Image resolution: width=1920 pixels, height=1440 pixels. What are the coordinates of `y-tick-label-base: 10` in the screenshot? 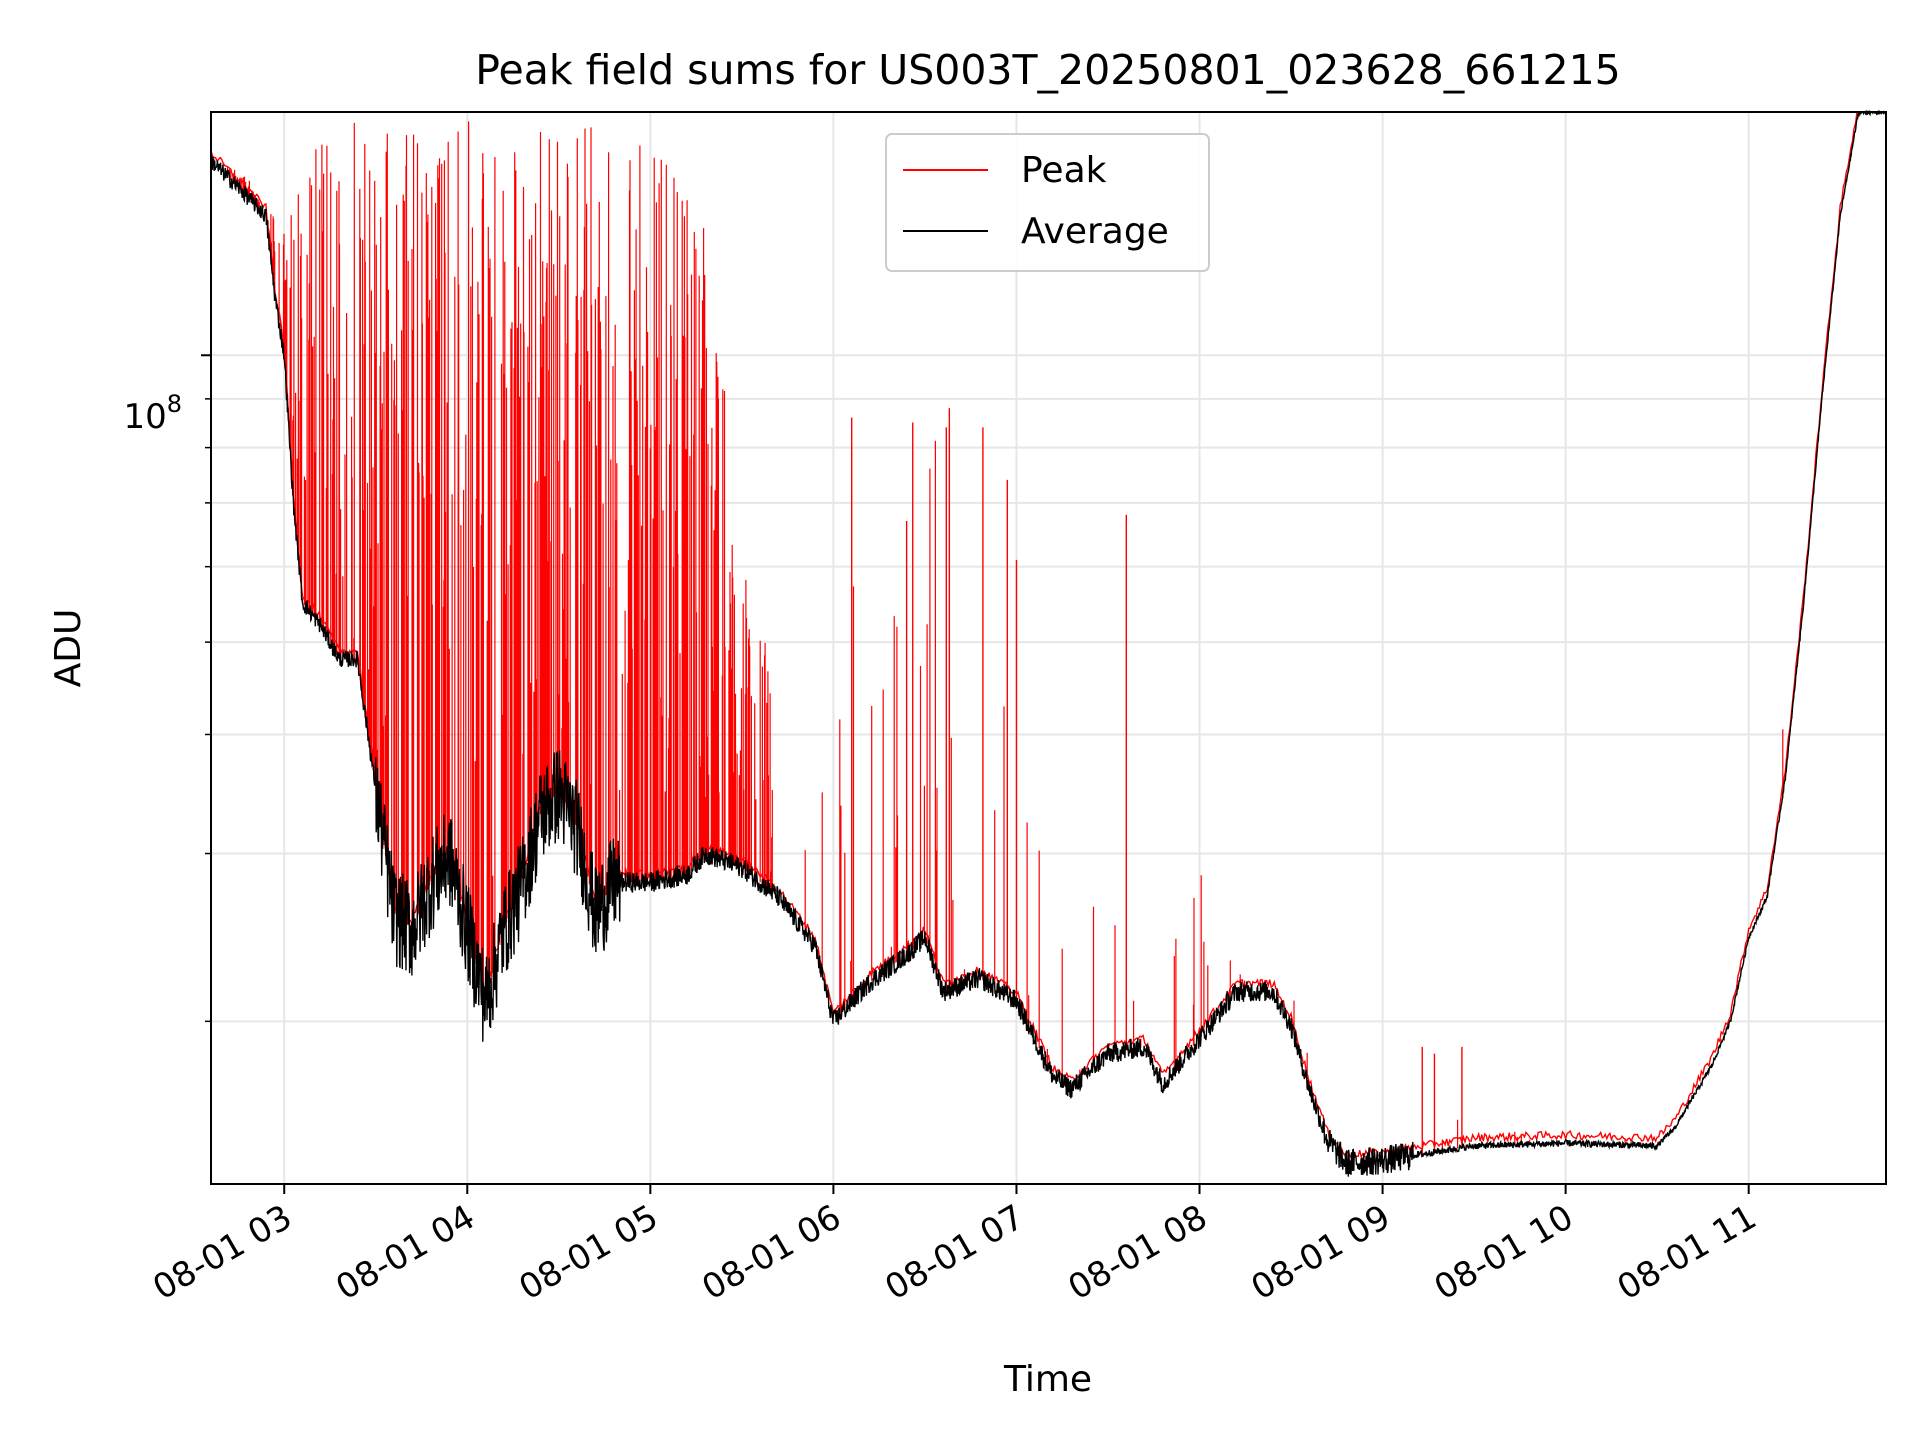 It's located at (144, 417).